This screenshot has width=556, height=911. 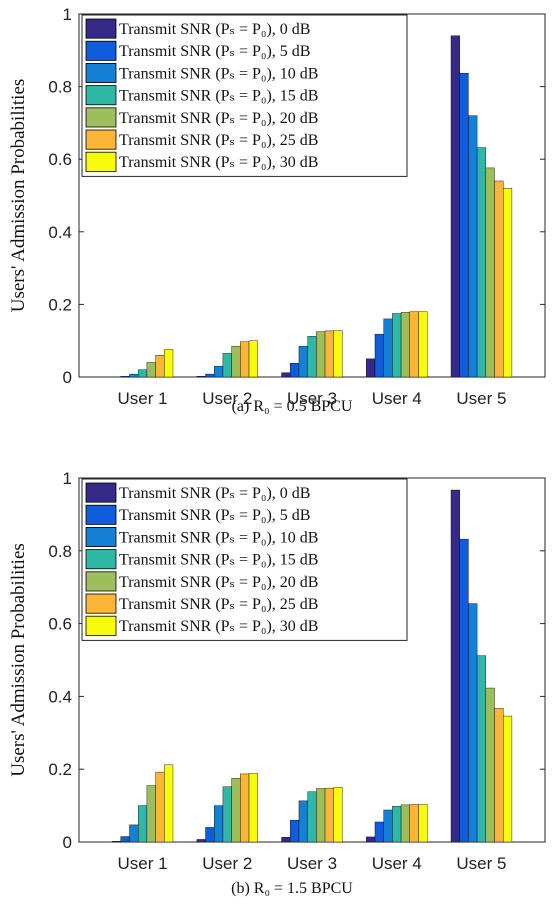 I want to click on figure-caption: (b) R₀ = 1.5 BPCU, so click(x=292, y=888).